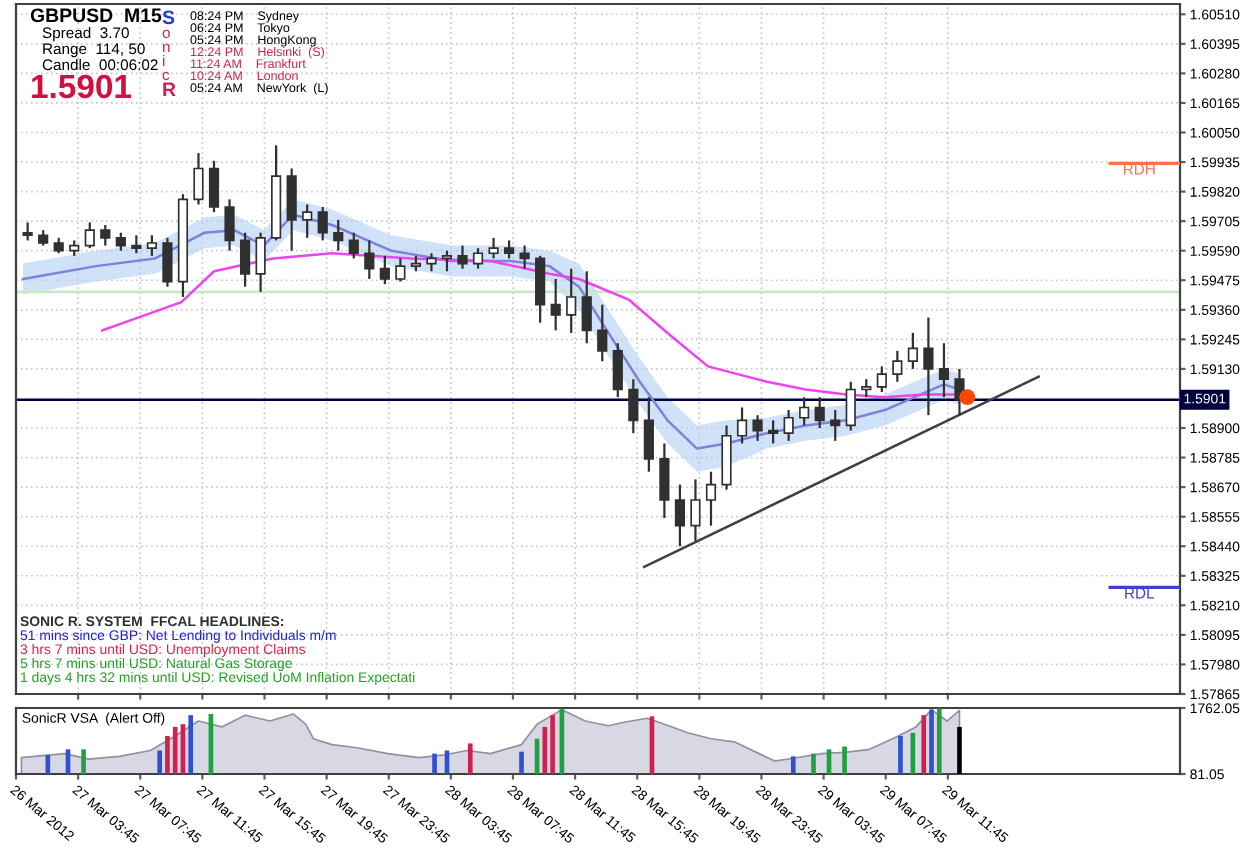  What do you see at coordinates (82, 86) in the screenshot?
I see `annotation: 1.5901` at bounding box center [82, 86].